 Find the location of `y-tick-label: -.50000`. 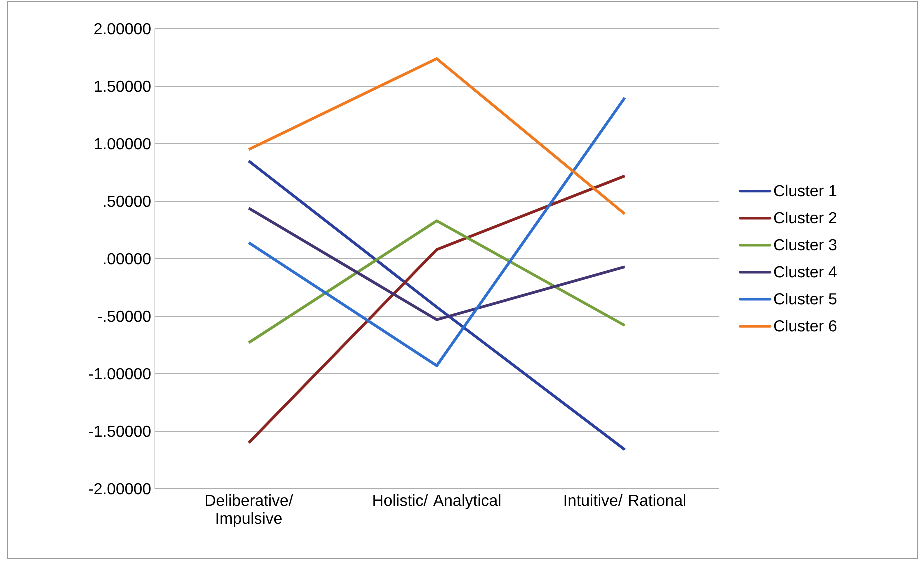

y-tick-label: -.50000 is located at coordinates (124, 316).